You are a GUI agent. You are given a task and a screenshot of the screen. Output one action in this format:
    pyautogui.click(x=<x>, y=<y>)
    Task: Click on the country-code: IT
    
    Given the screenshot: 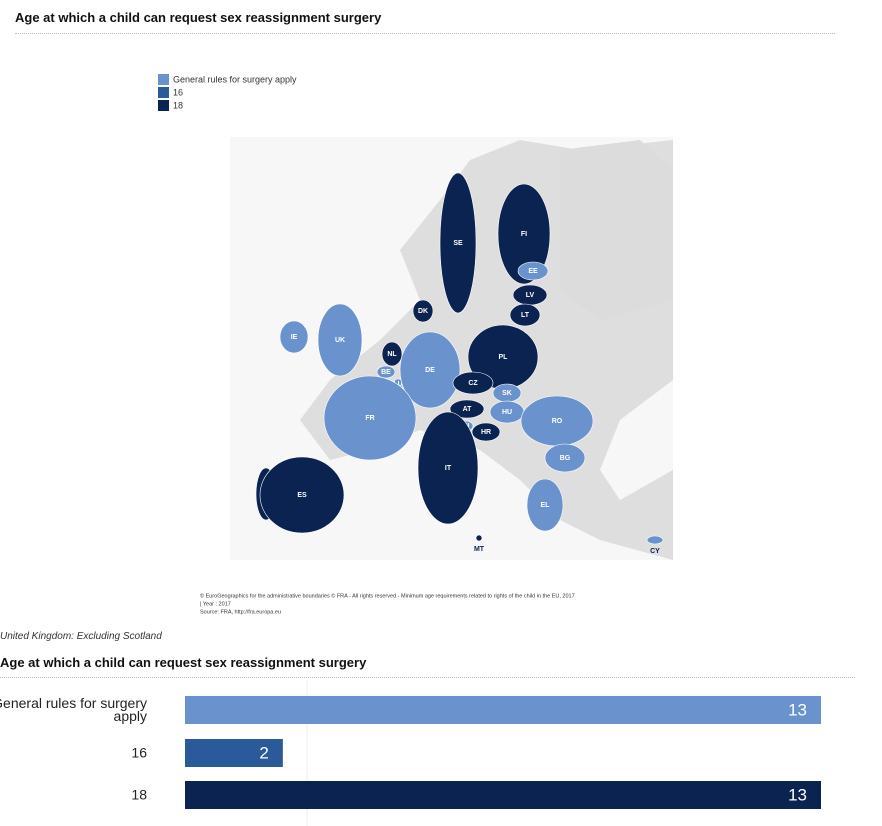 What is the action you would take?
    pyautogui.click(x=448, y=468)
    